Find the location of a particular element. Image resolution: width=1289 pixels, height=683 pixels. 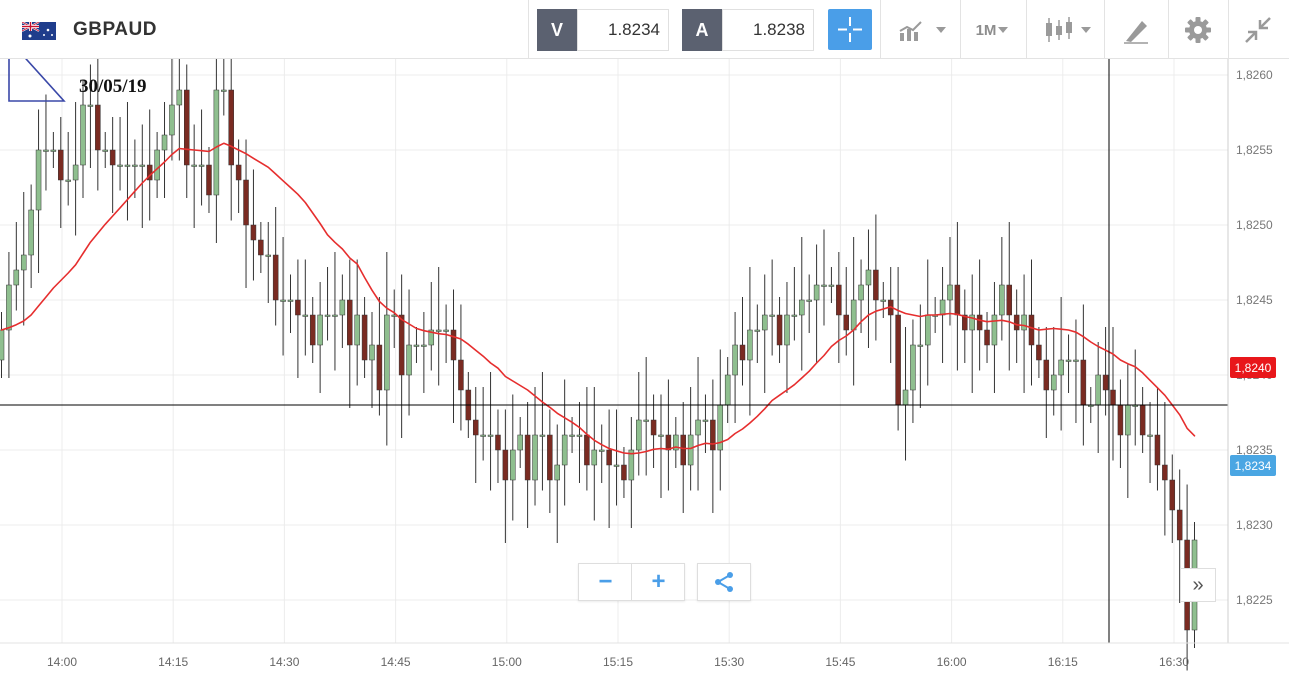

crosshair-icon is located at coordinates (850, 29).